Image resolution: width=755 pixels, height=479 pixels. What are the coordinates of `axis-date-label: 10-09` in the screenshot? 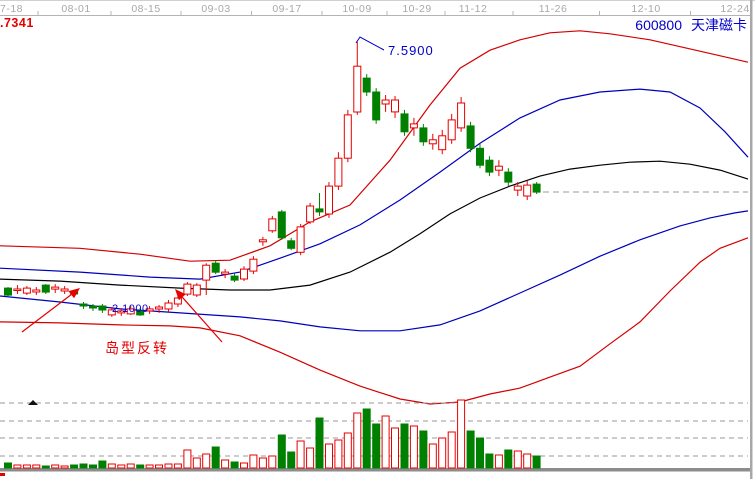 It's located at (357, 9).